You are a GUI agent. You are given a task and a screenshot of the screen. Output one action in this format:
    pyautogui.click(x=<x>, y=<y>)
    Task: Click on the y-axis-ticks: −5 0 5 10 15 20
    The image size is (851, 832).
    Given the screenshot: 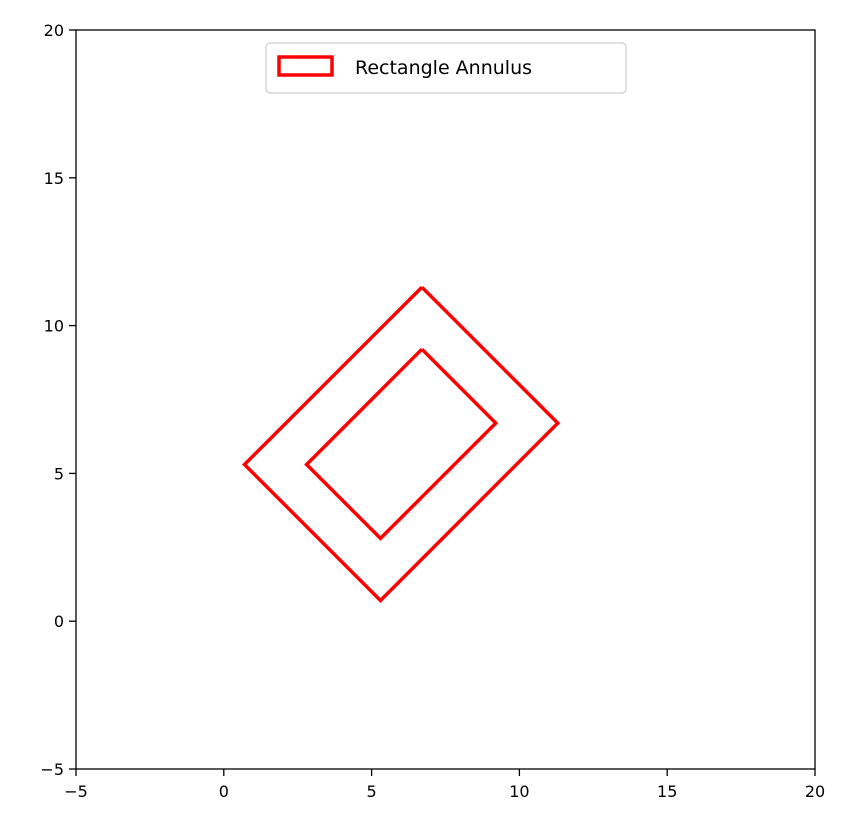 What is the action you would take?
    pyautogui.click(x=58, y=400)
    